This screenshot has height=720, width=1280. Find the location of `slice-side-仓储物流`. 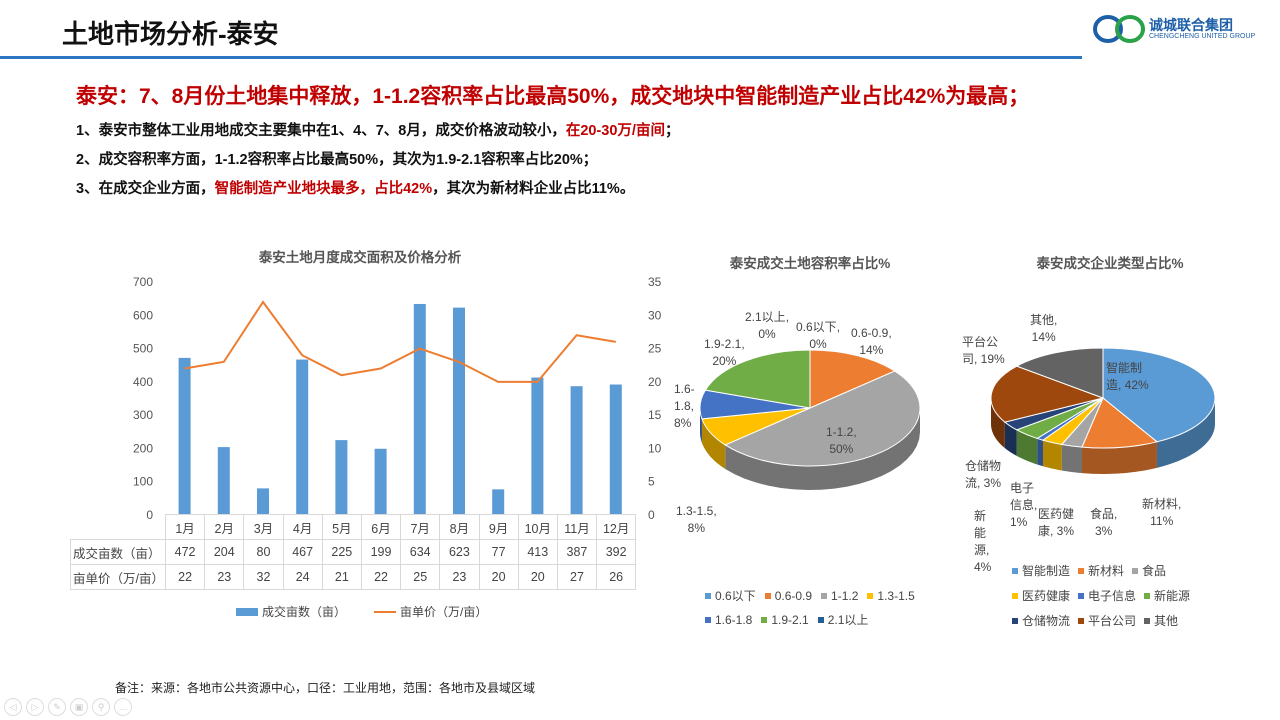

slice-side-仓储物流 is located at coordinates (1010, 439).